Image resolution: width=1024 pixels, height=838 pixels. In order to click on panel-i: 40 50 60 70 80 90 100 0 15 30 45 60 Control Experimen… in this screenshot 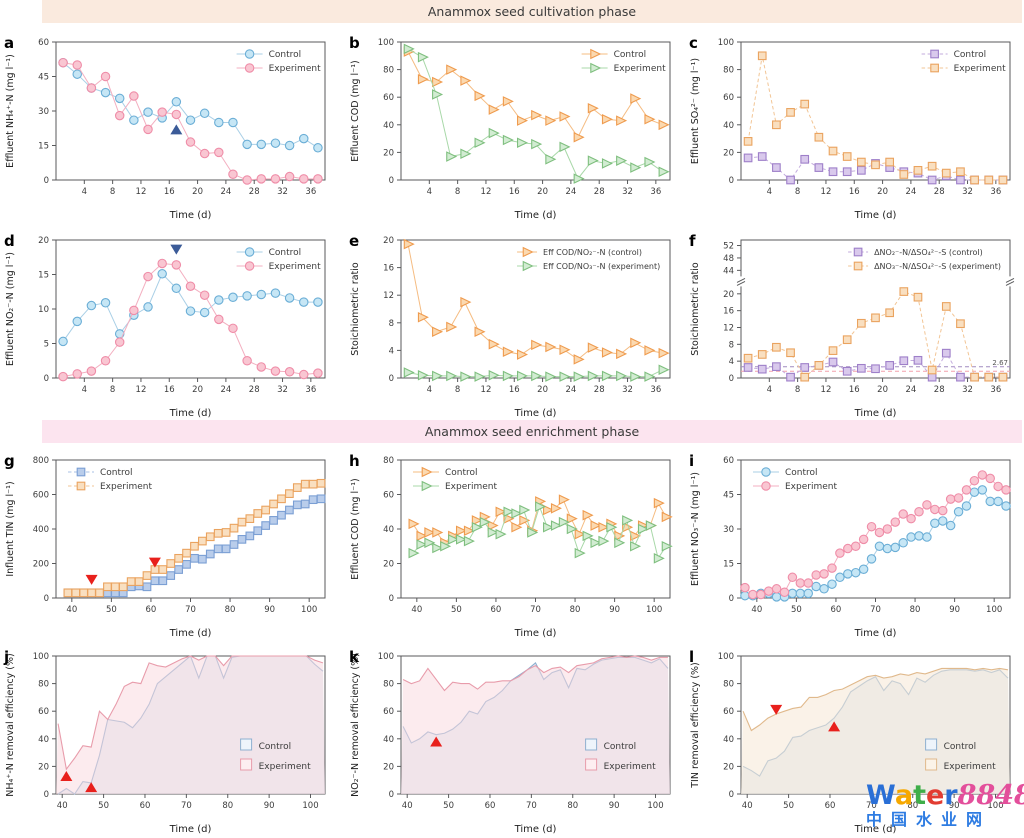, I will do `click(854, 545)`.